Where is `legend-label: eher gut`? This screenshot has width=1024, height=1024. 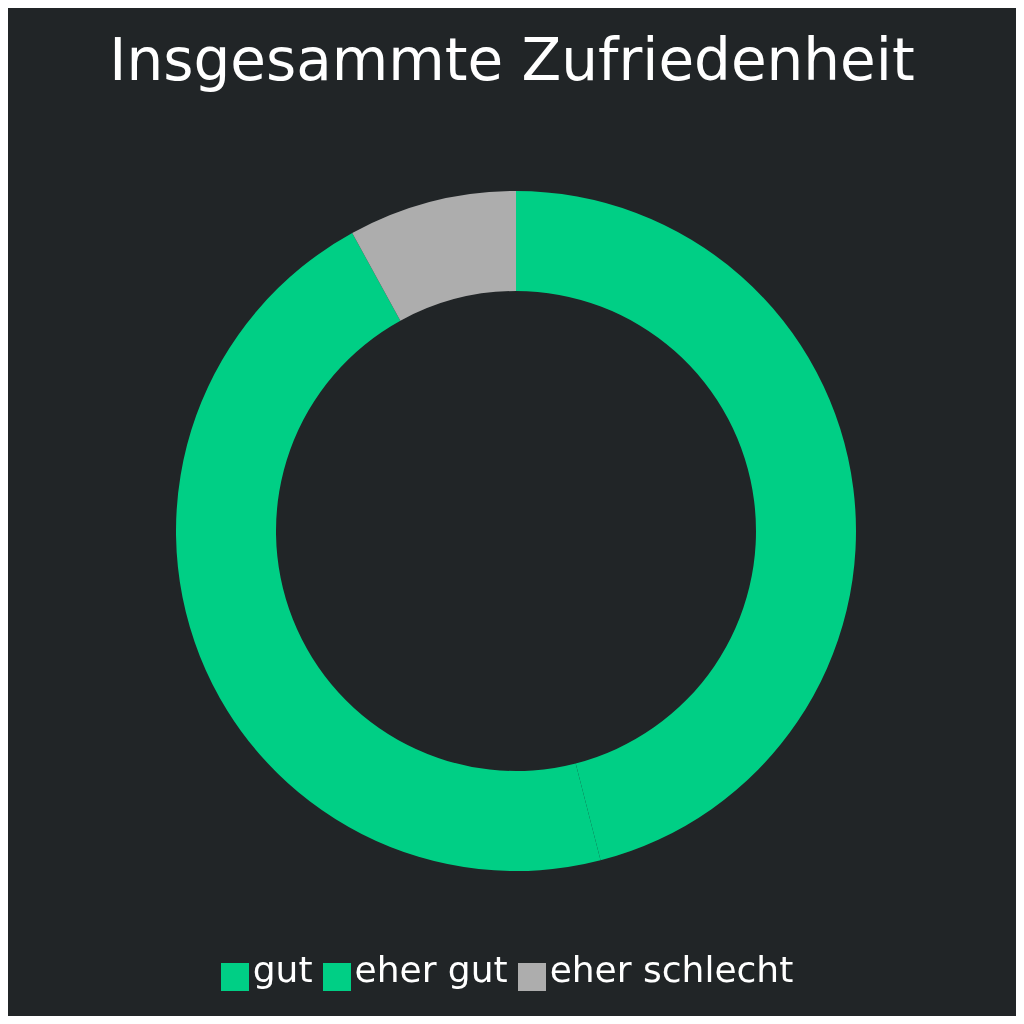
legend-label: eher gut is located at coordinates (431, 969).